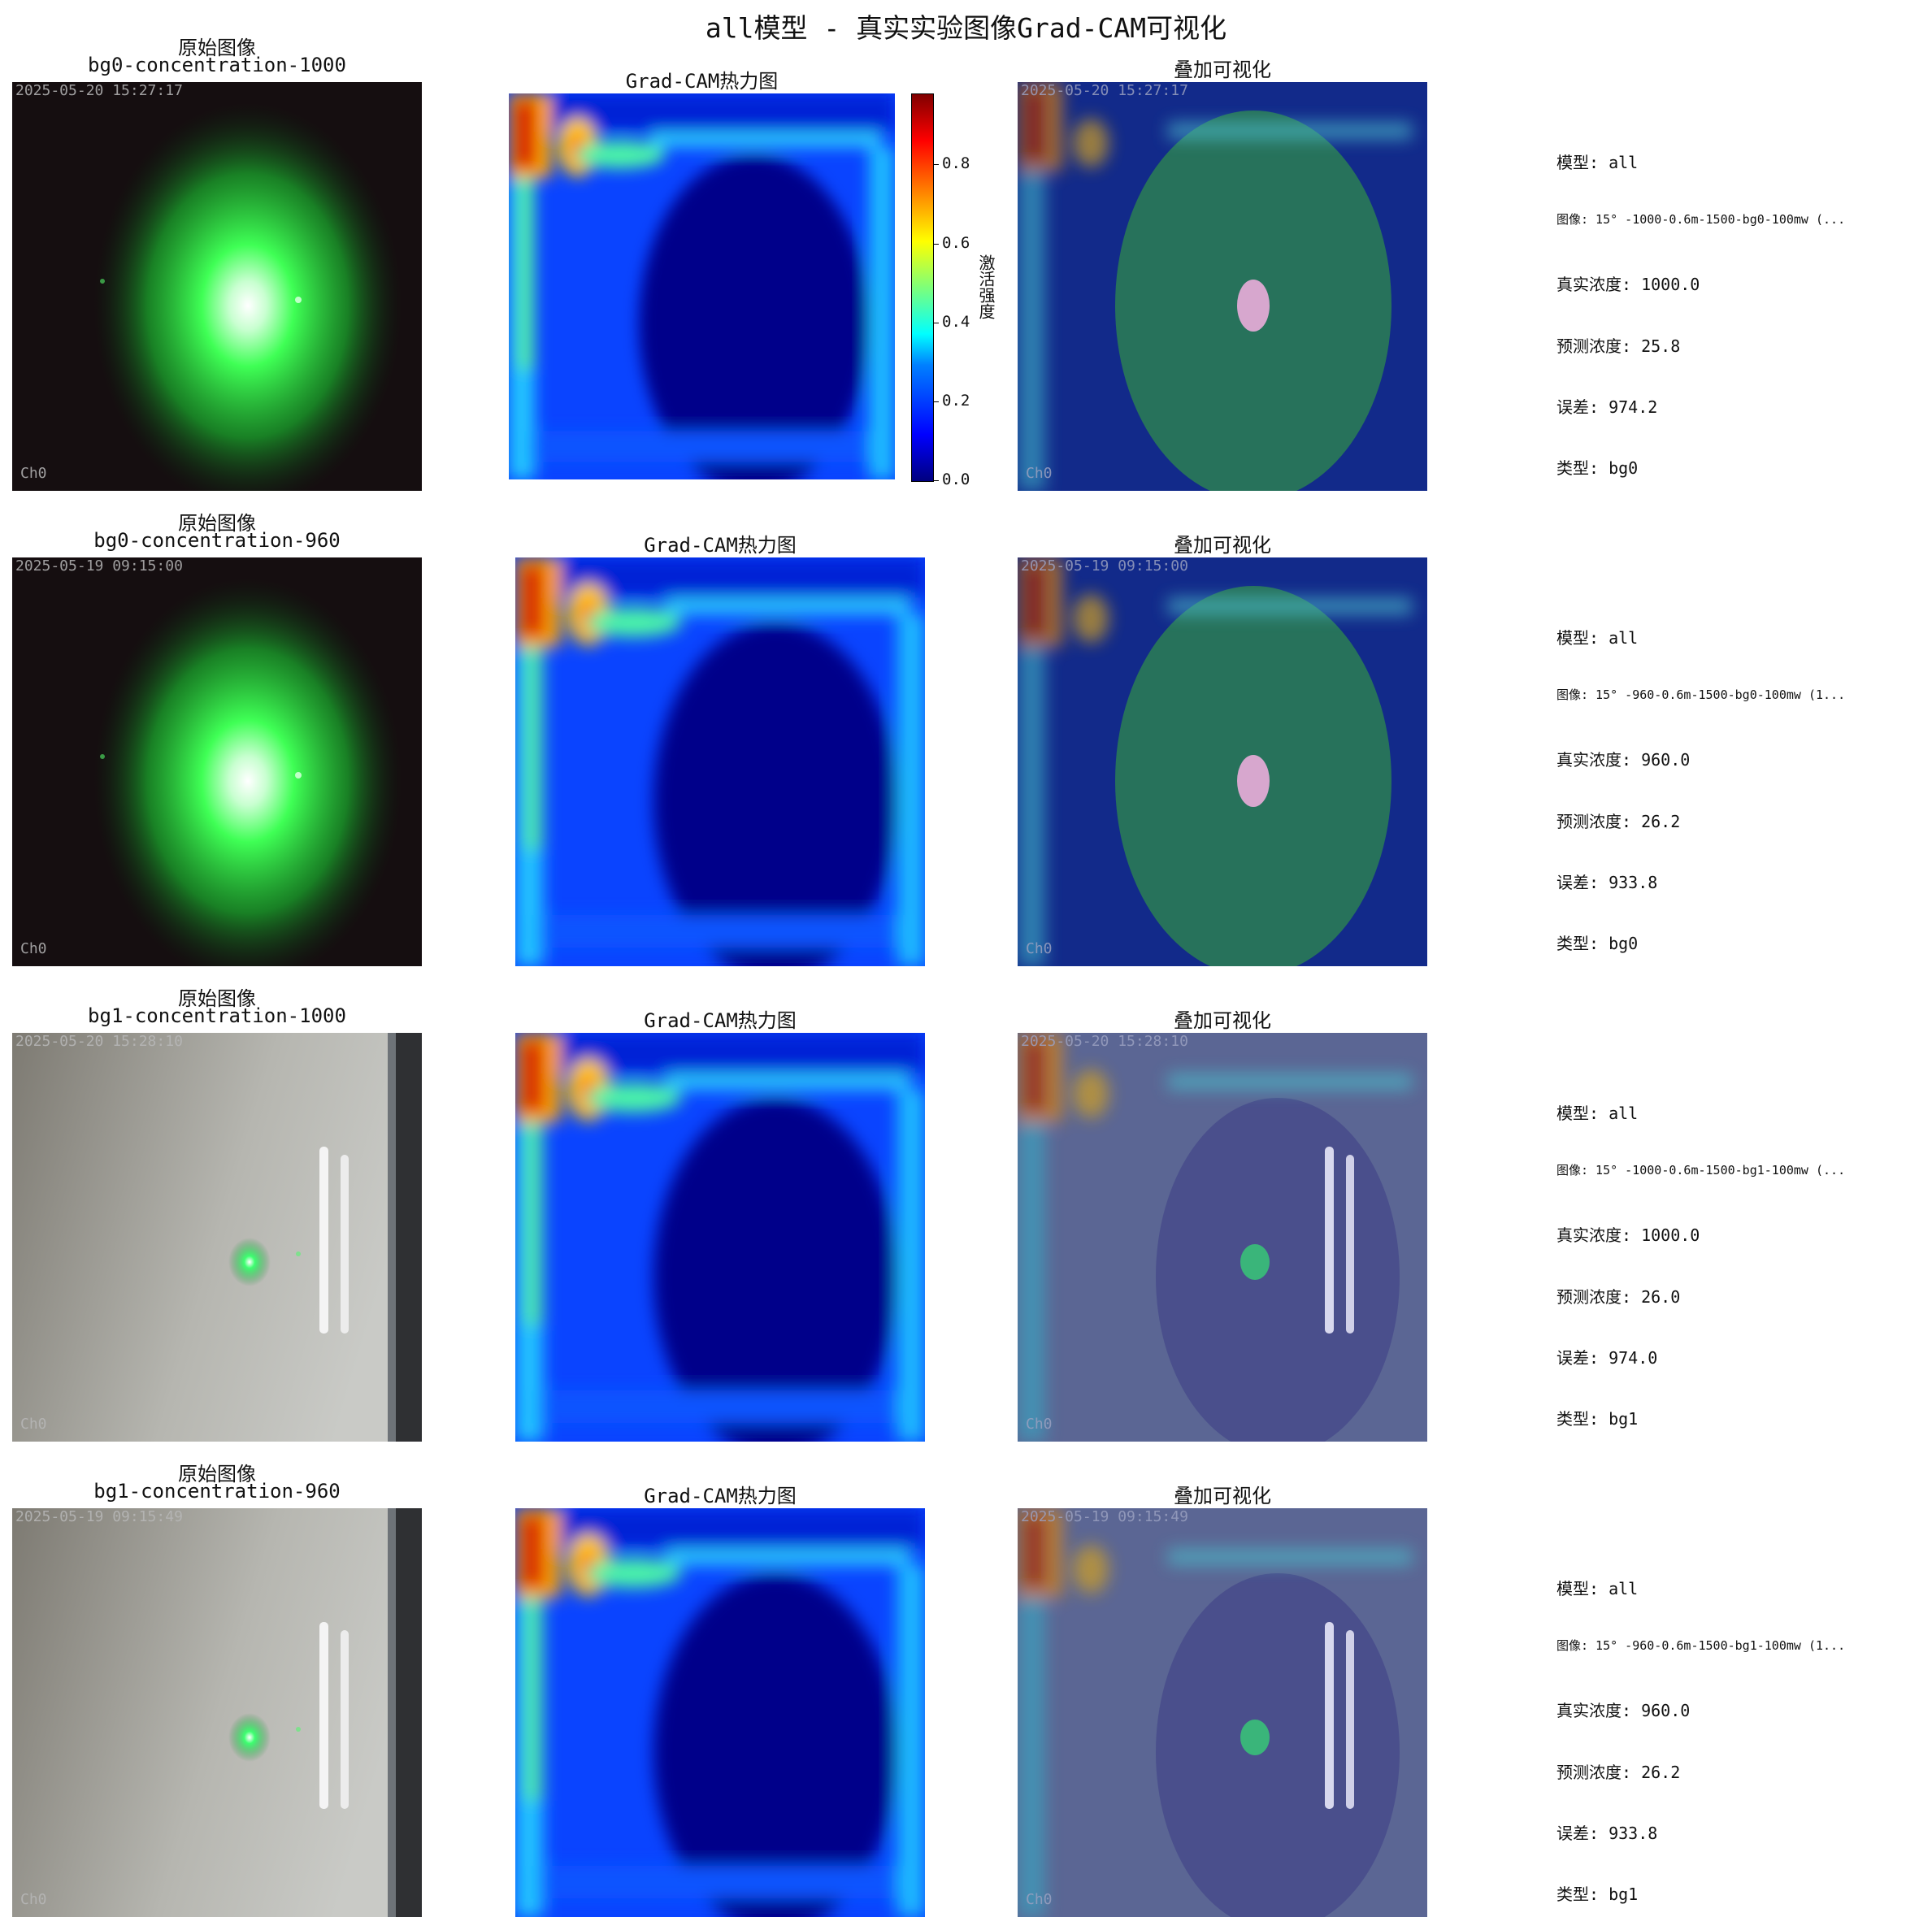 This screenshot has height=1917, width=1932. Describe the element at coordinates (1618, 1296) in the screenshot. I see `info-pred-conc: 预测浓度: 26.0` at that location.